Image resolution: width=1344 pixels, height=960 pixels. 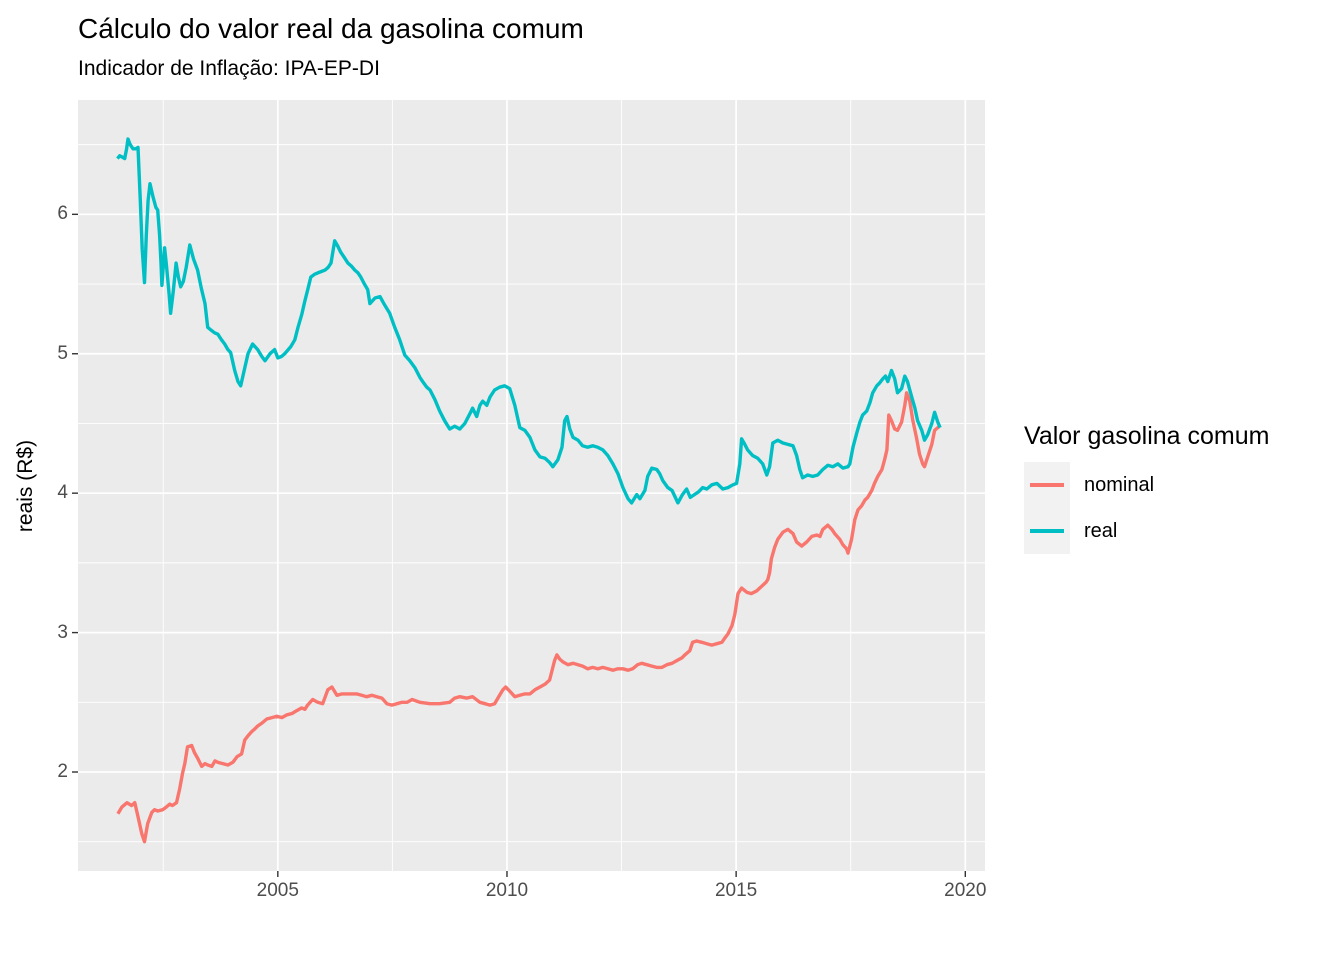 I want to click on legend-key-real, so click(x=1047, y=531).